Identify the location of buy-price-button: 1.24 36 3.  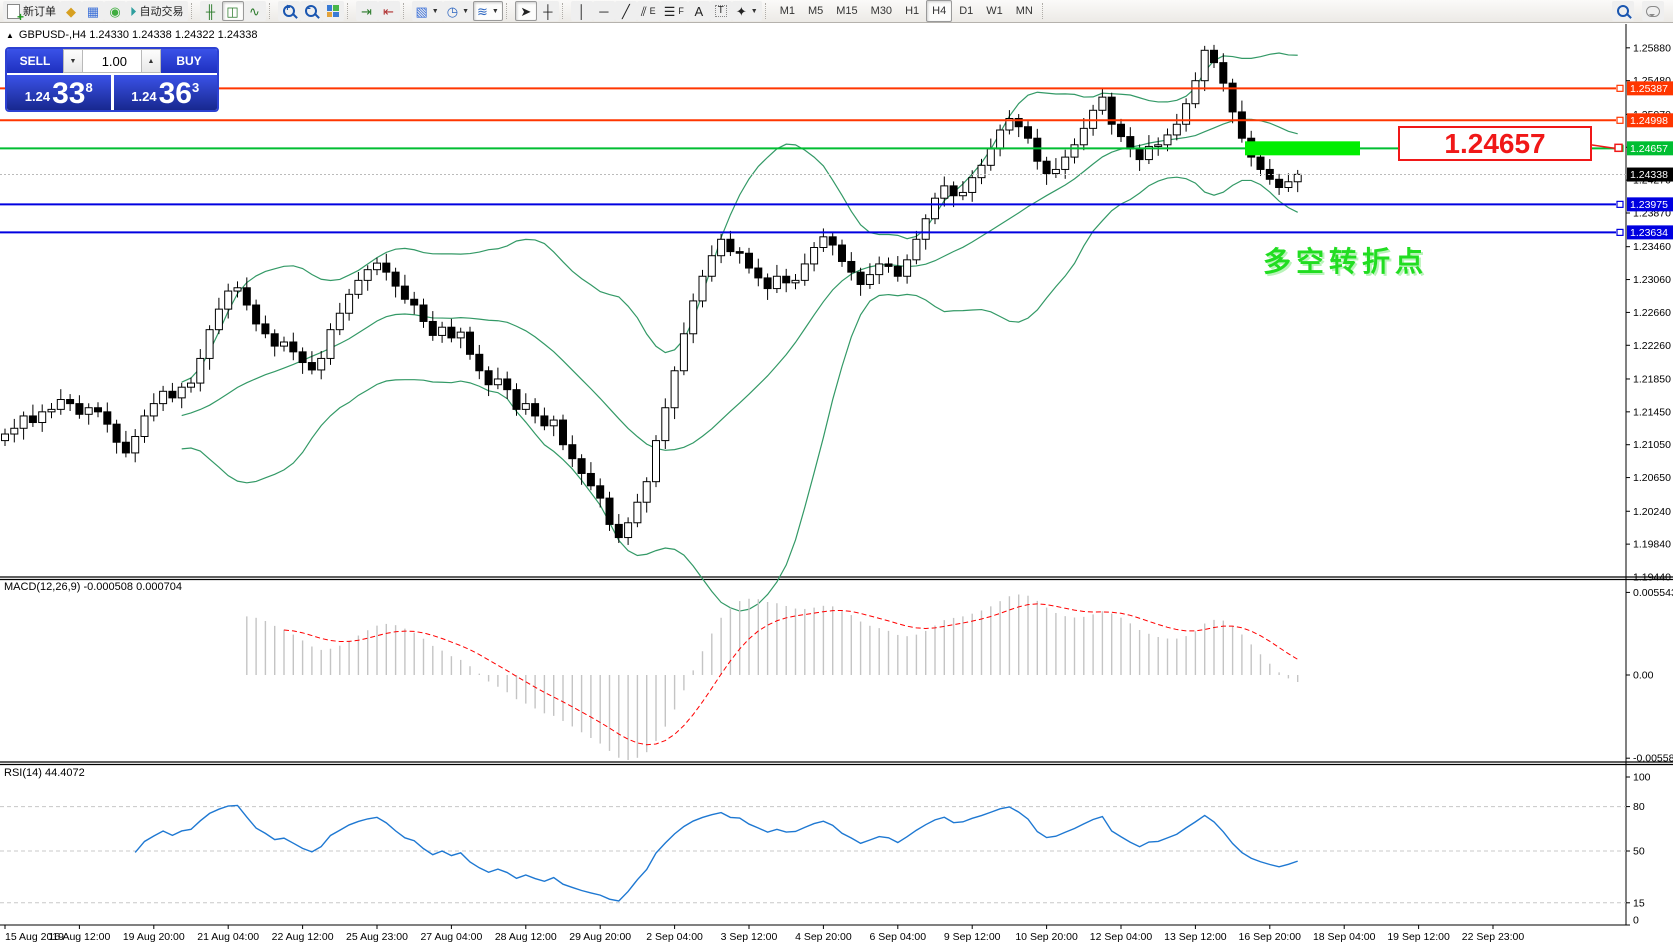
(165, 92).